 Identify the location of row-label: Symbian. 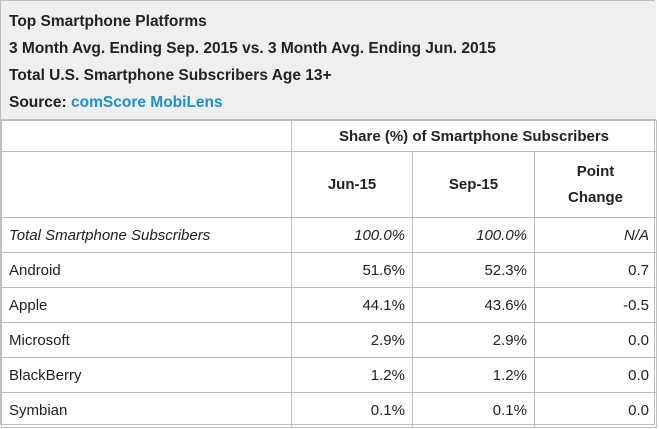
(146, 410).